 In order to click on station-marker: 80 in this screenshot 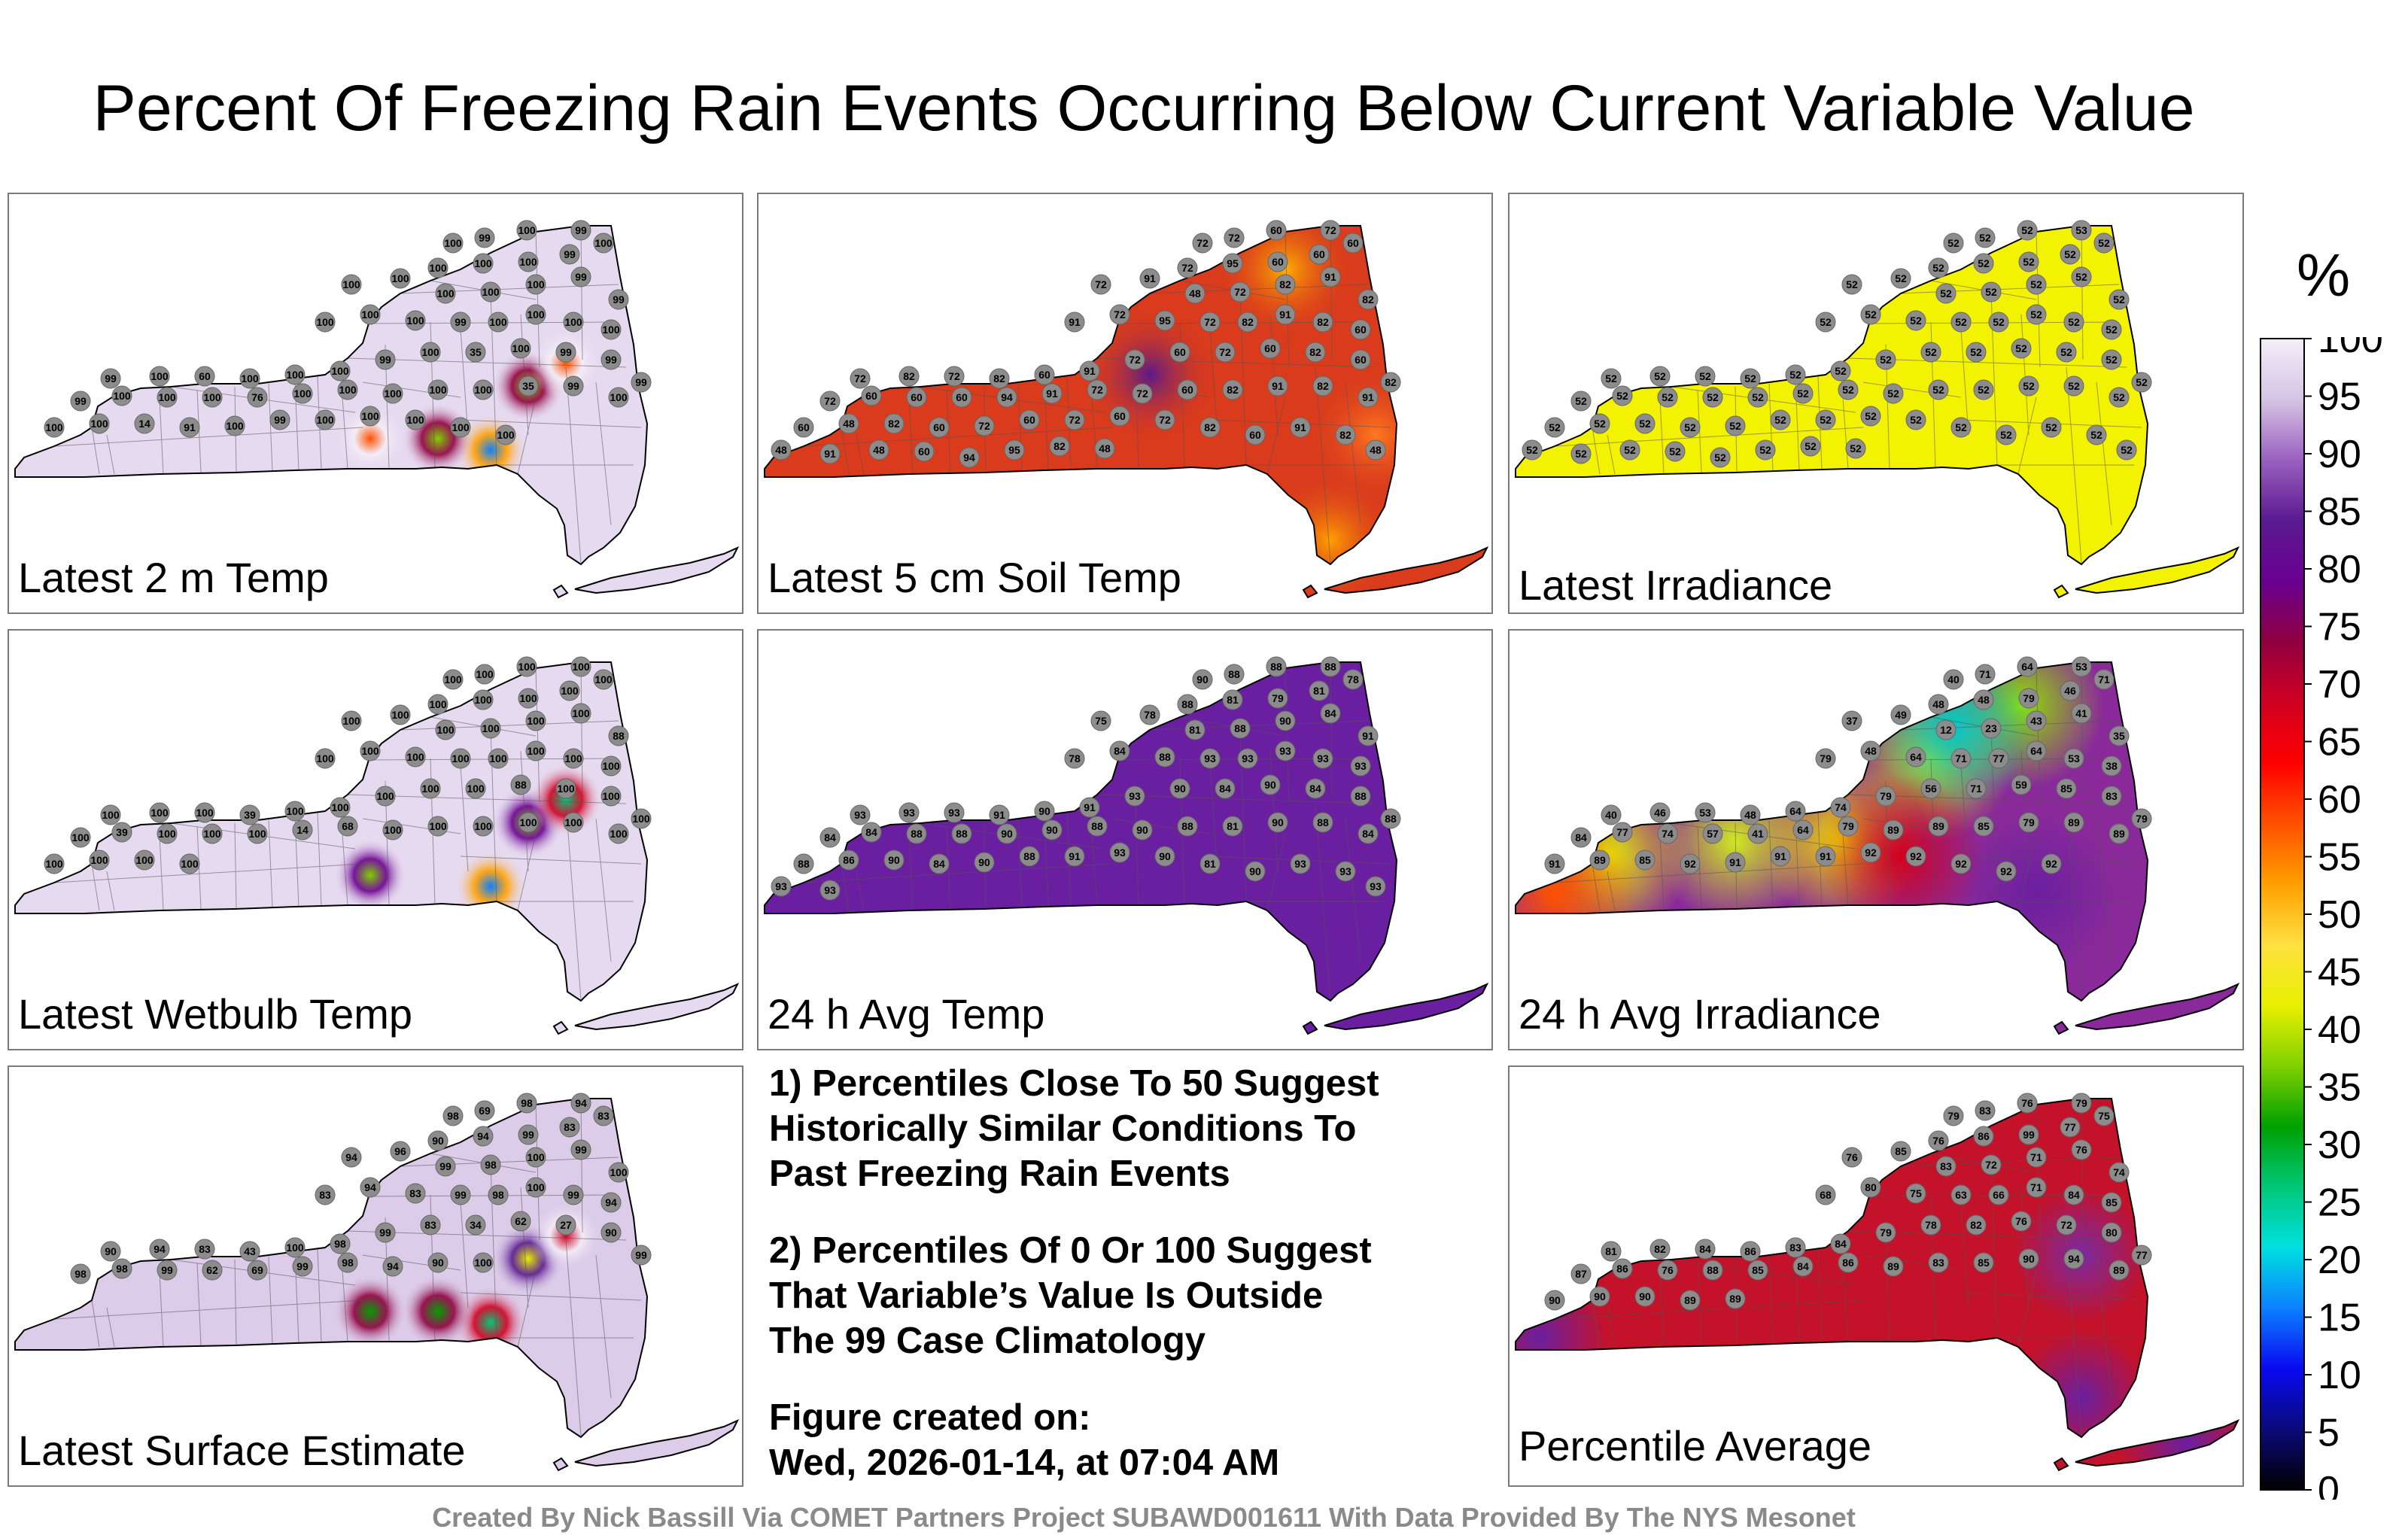, I will do `click(2111, 1232)`.